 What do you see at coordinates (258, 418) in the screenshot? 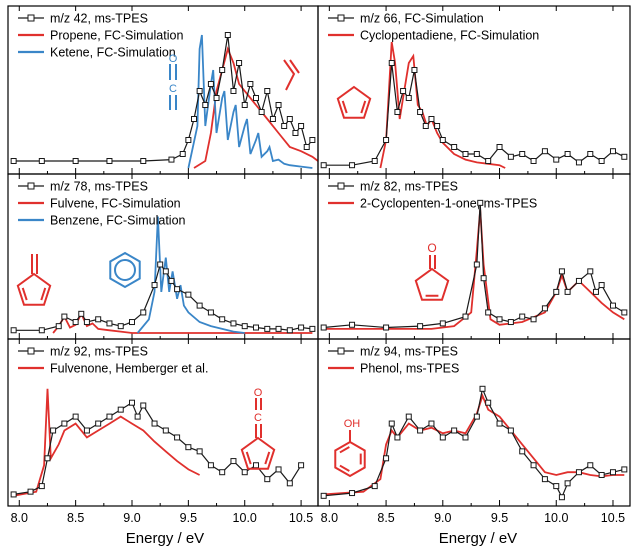
I see `fulvenone-c-label: C` at bounding box center [258, 418].